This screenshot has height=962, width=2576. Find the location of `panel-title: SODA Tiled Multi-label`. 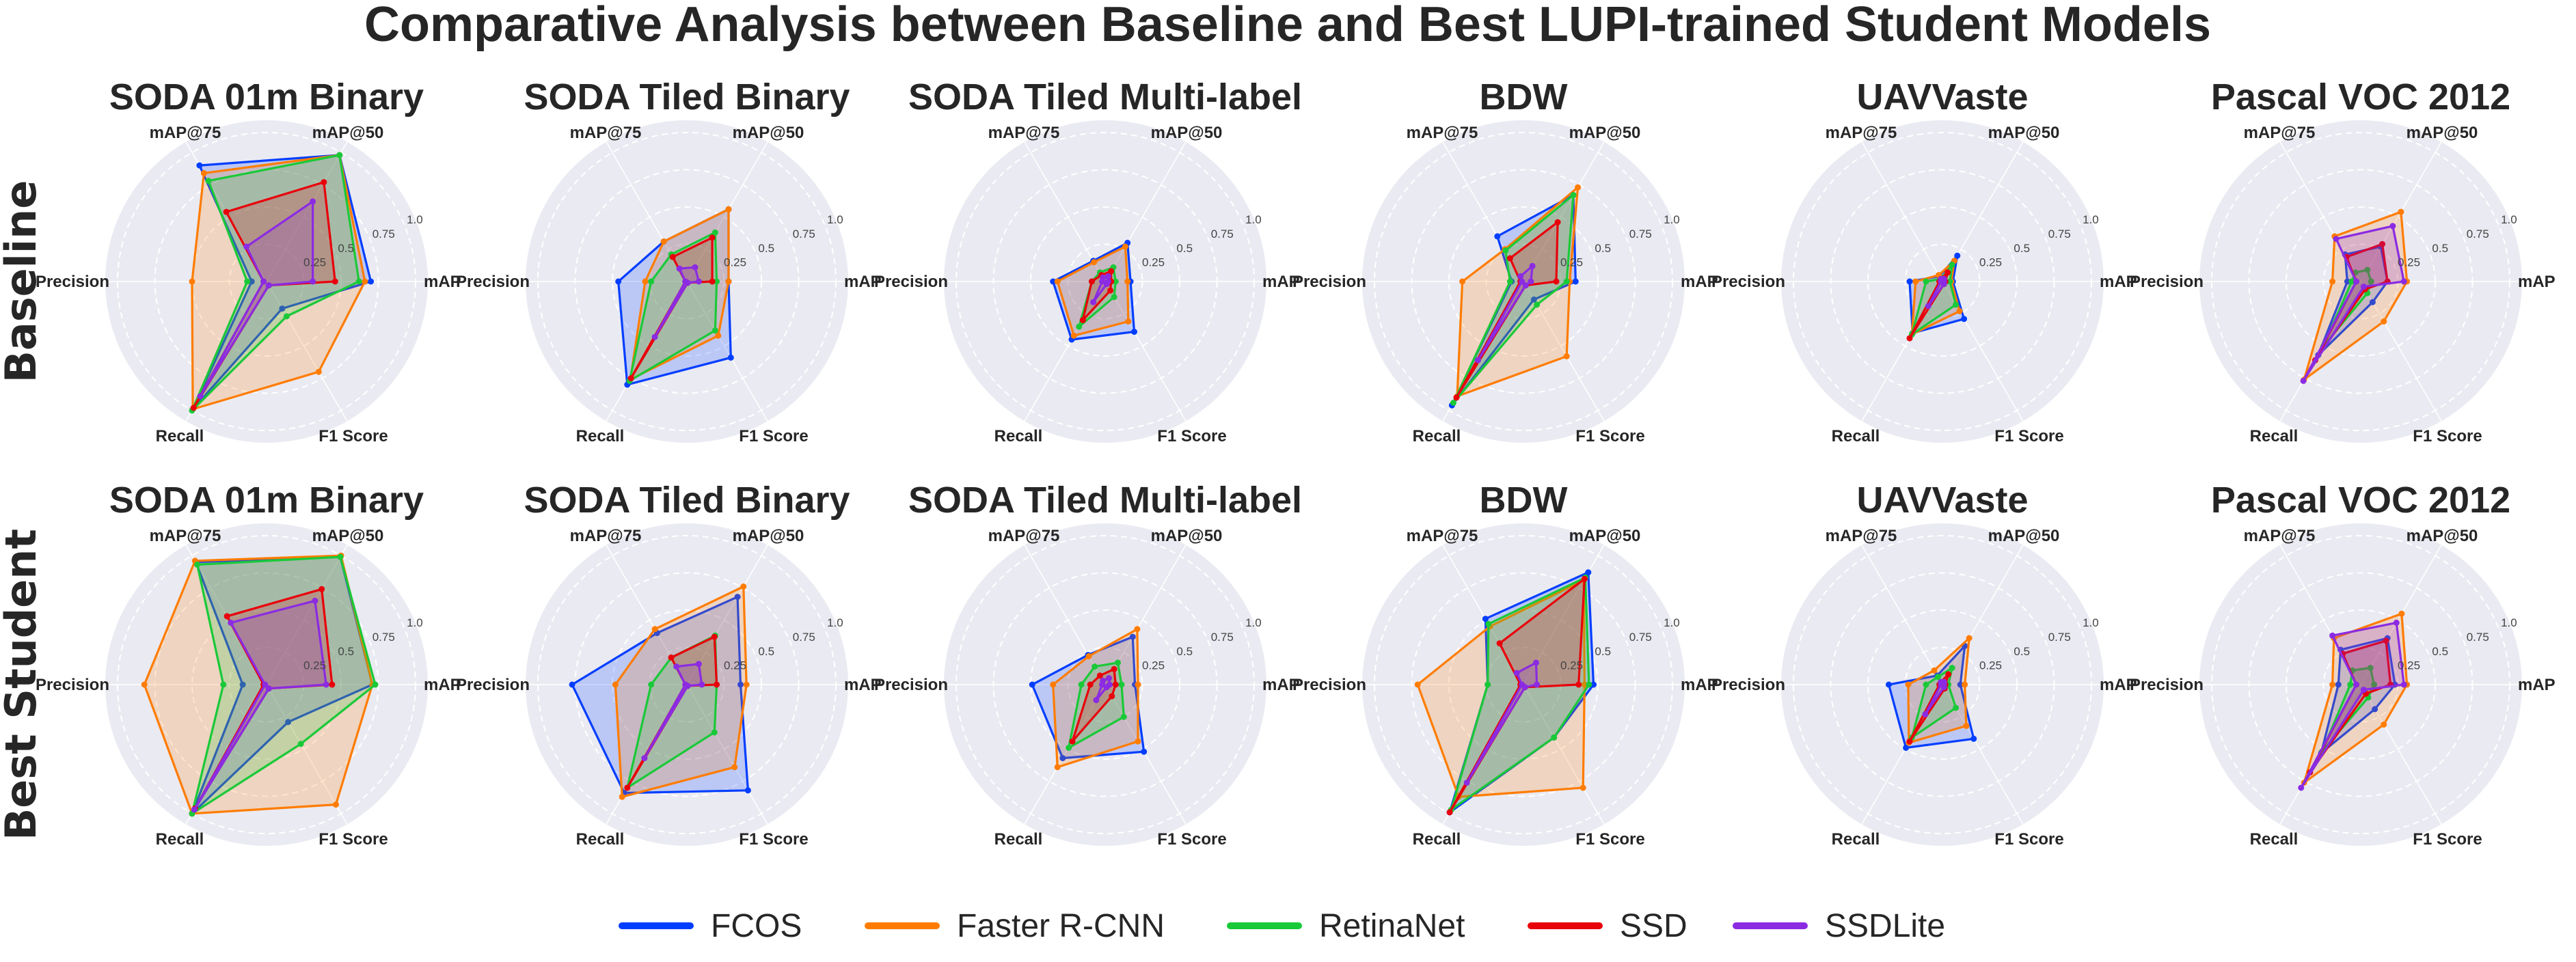

panel-title: SODA Tiled Multi-label is located at coordinates (1105, 501).